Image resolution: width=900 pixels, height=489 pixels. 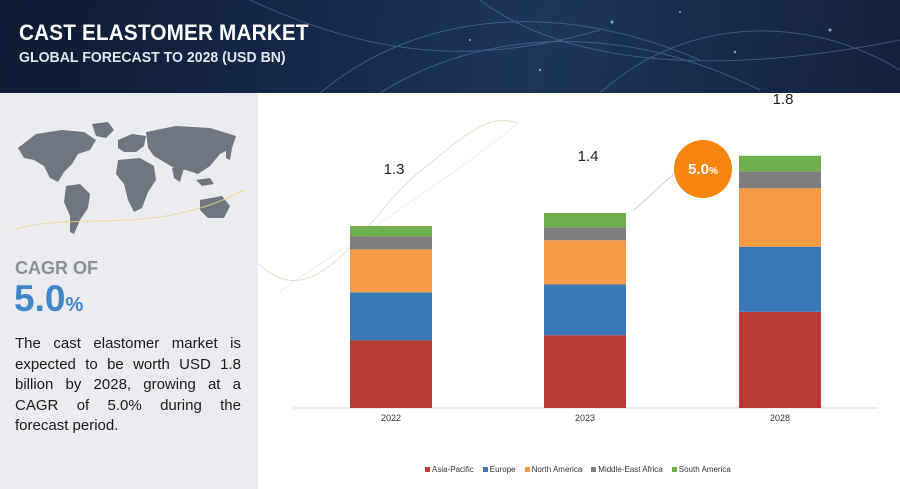 I want to click on bar-2023-north-america, so click(x=585, y=262).